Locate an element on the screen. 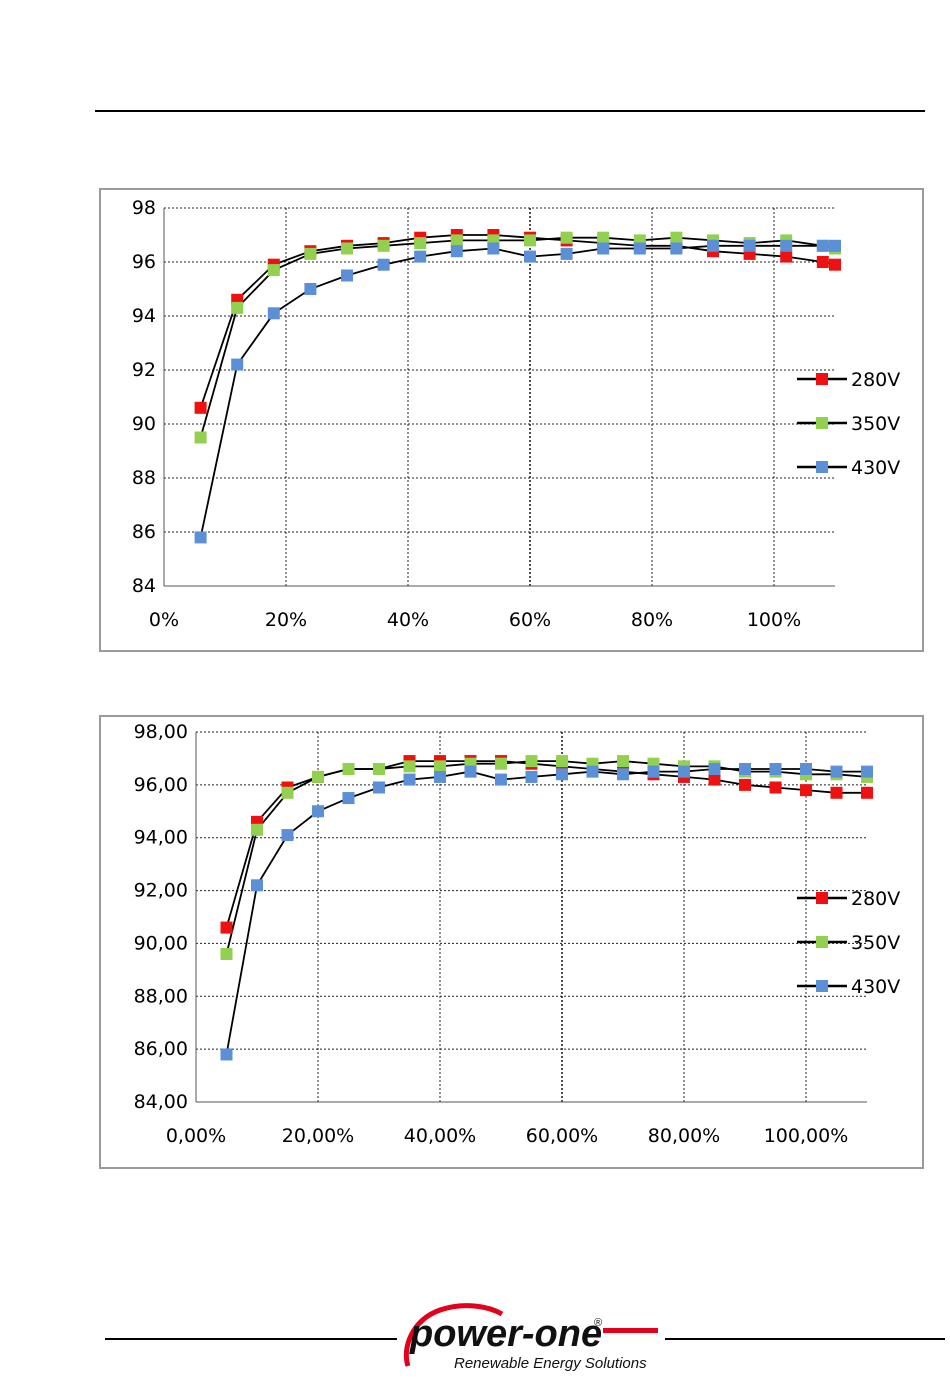 The image size is (950, 1381). y-tick-label: 92,00 is located at coordinates (161, 891).